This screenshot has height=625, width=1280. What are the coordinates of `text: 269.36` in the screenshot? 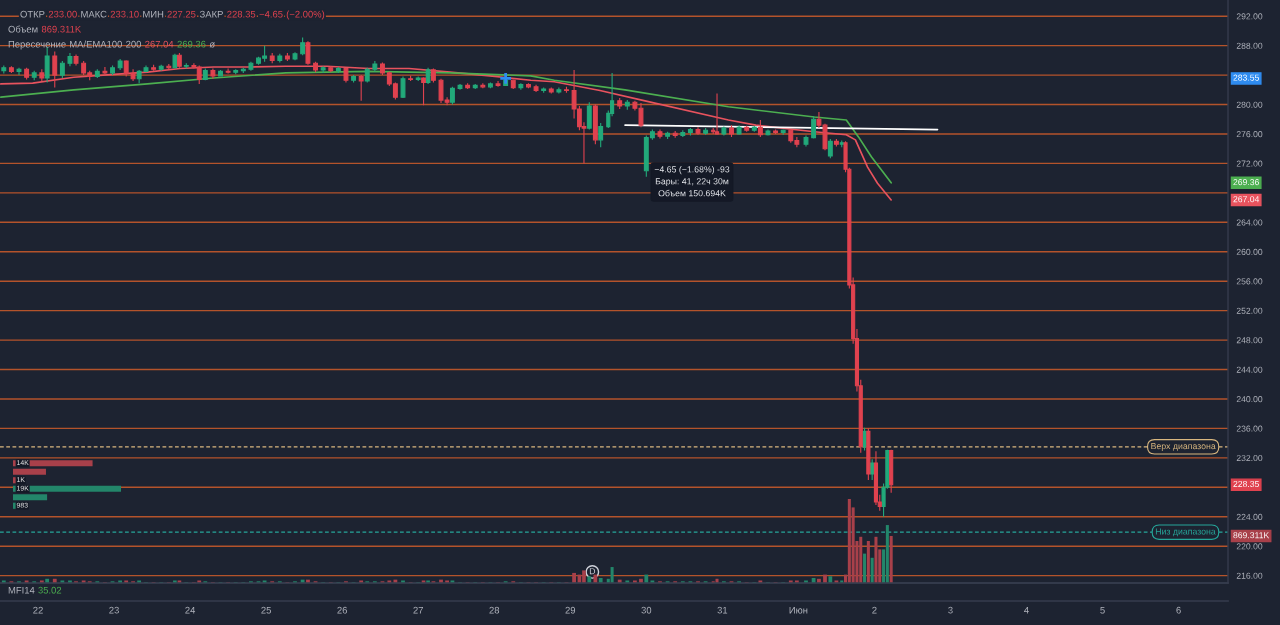 It's located at (1246, 182).